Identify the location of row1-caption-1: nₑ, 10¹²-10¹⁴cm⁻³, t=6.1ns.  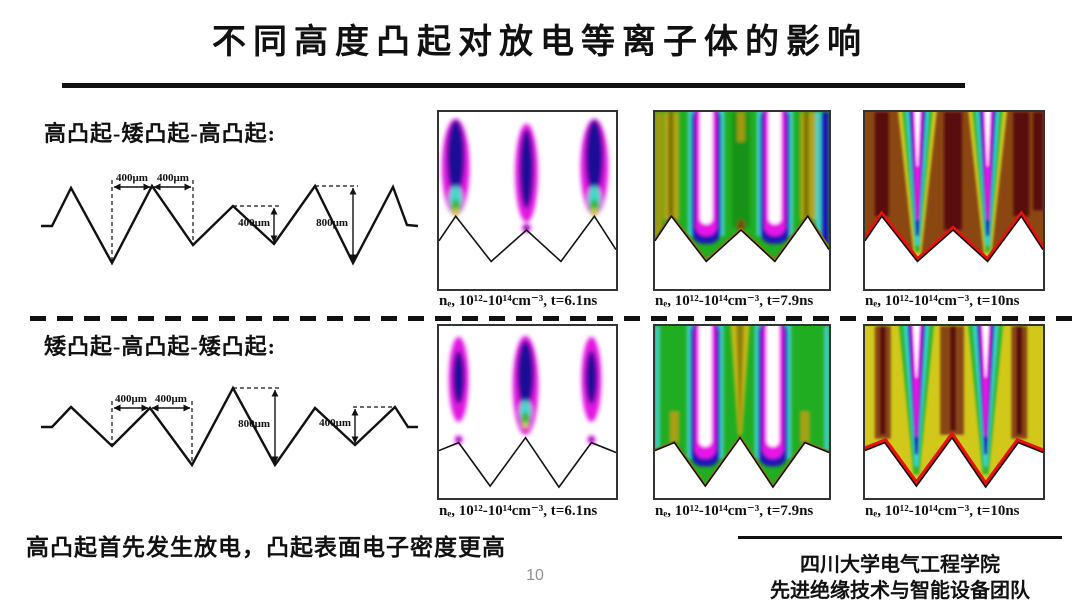
(518, 301).